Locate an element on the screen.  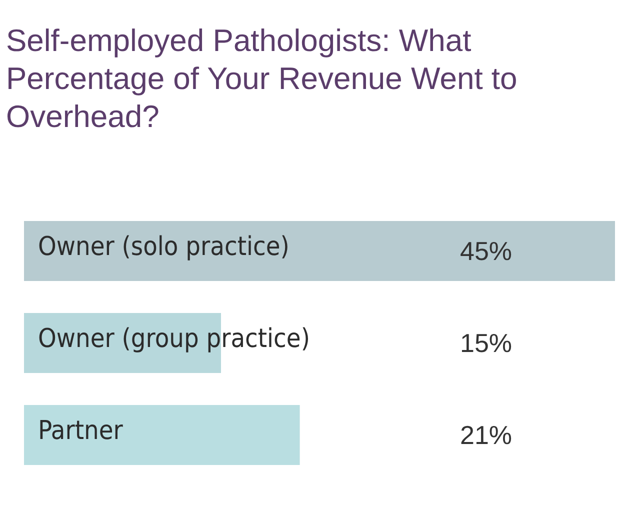
data-label: 15% is located at coordinates (486, 343).